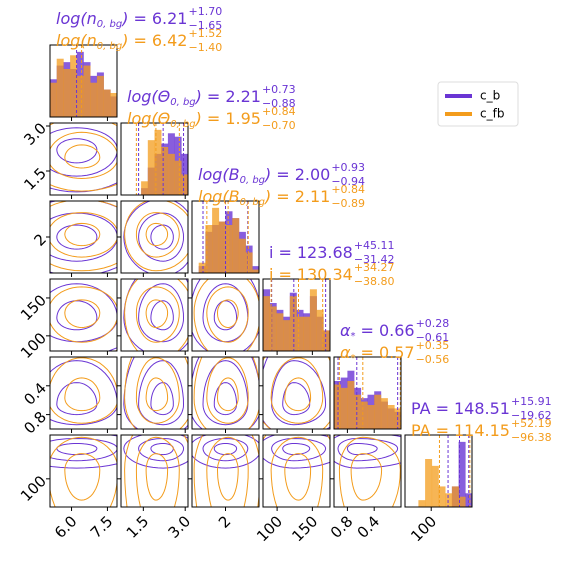 The height and width of the screenshot is (574, 574). Describe the element at coordinates (33, 488) in the screenshot. I see `y-tick-label: 100` at that location.